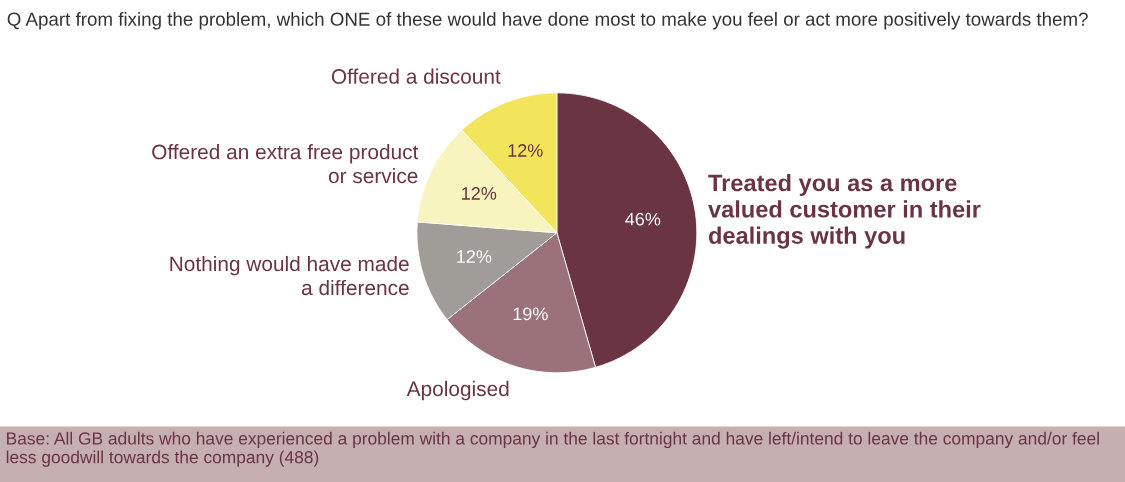 This screenshot has width=1125, height=482. What do you see at coordinates (530, 314) in the screenshot?
I see `data-label: 19%` at bounding box center [530, 314].